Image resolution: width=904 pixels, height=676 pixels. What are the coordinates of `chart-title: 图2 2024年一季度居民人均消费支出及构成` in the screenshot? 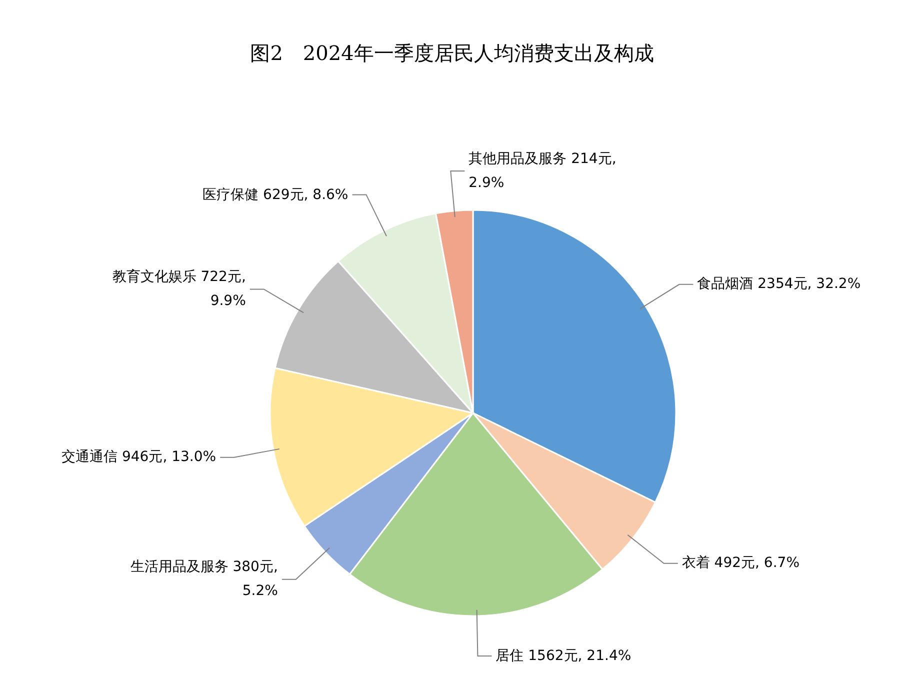 It's located at (452, 53).